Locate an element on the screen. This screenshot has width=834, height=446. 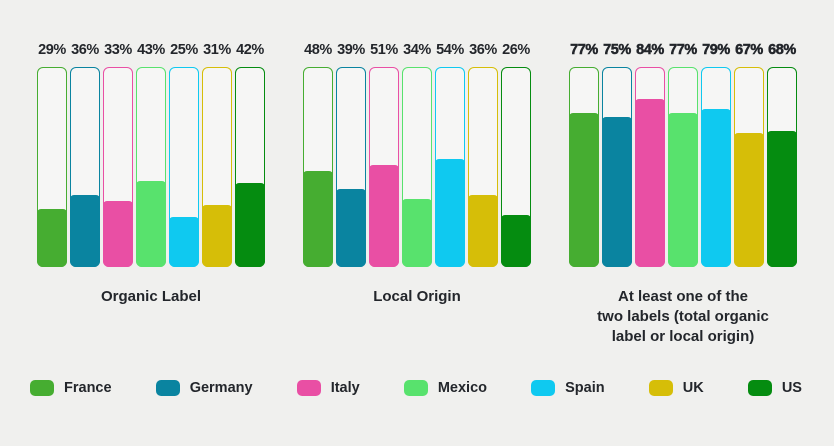
bars-group: 48% 39% 51% 34% 54% 36% 26% is located at coordinates (417, 154).